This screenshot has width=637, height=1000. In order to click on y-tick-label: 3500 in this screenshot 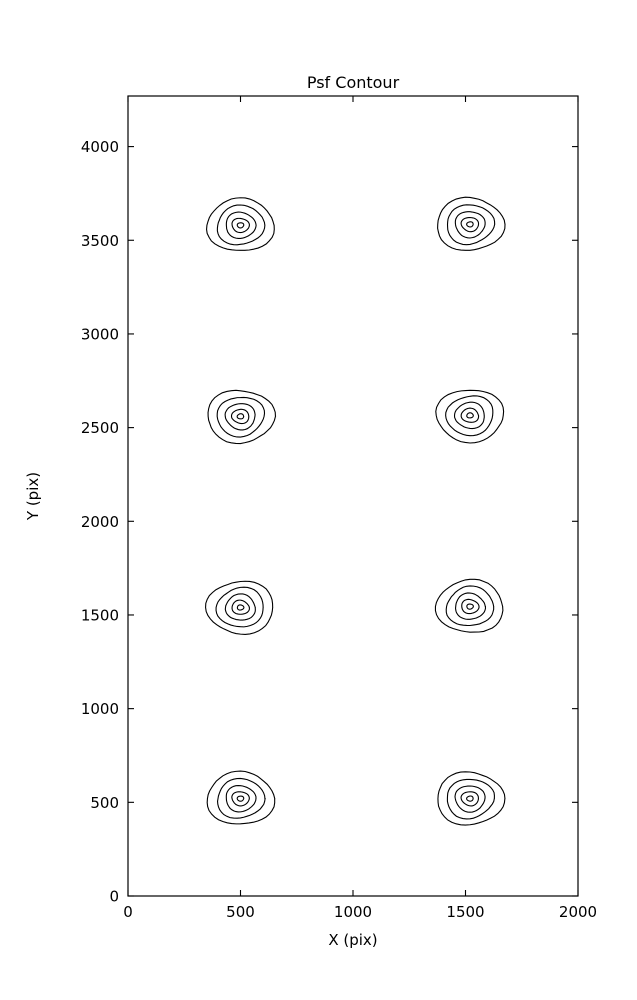, I will do `click(100, 241)`.